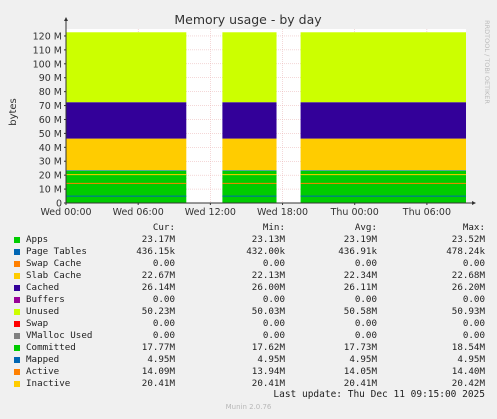 The width and height of the screenshot is (497, 419). I want to click on y-axis-label: bytes, so click(13, 112).